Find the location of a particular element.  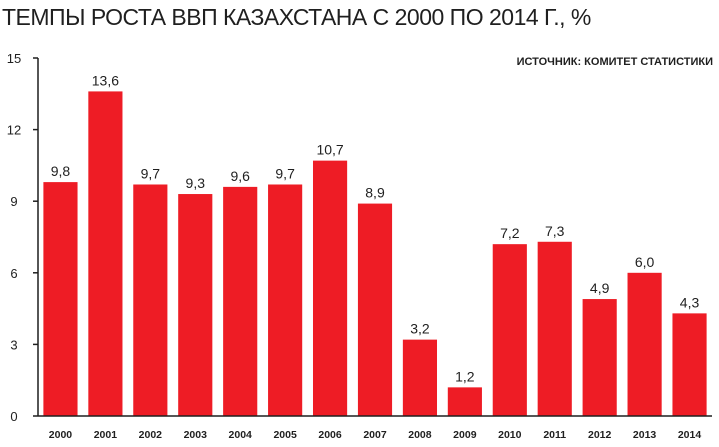

x-tick-label: 2001 is located at coordinates (106, 435).